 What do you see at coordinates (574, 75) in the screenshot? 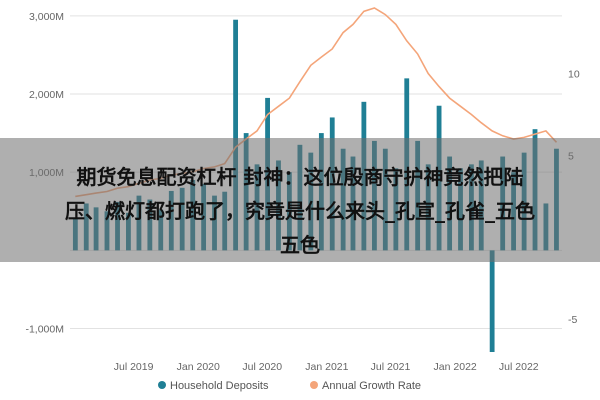
I see `y-right-tick-label: 10` at bounding box center [574, 75].